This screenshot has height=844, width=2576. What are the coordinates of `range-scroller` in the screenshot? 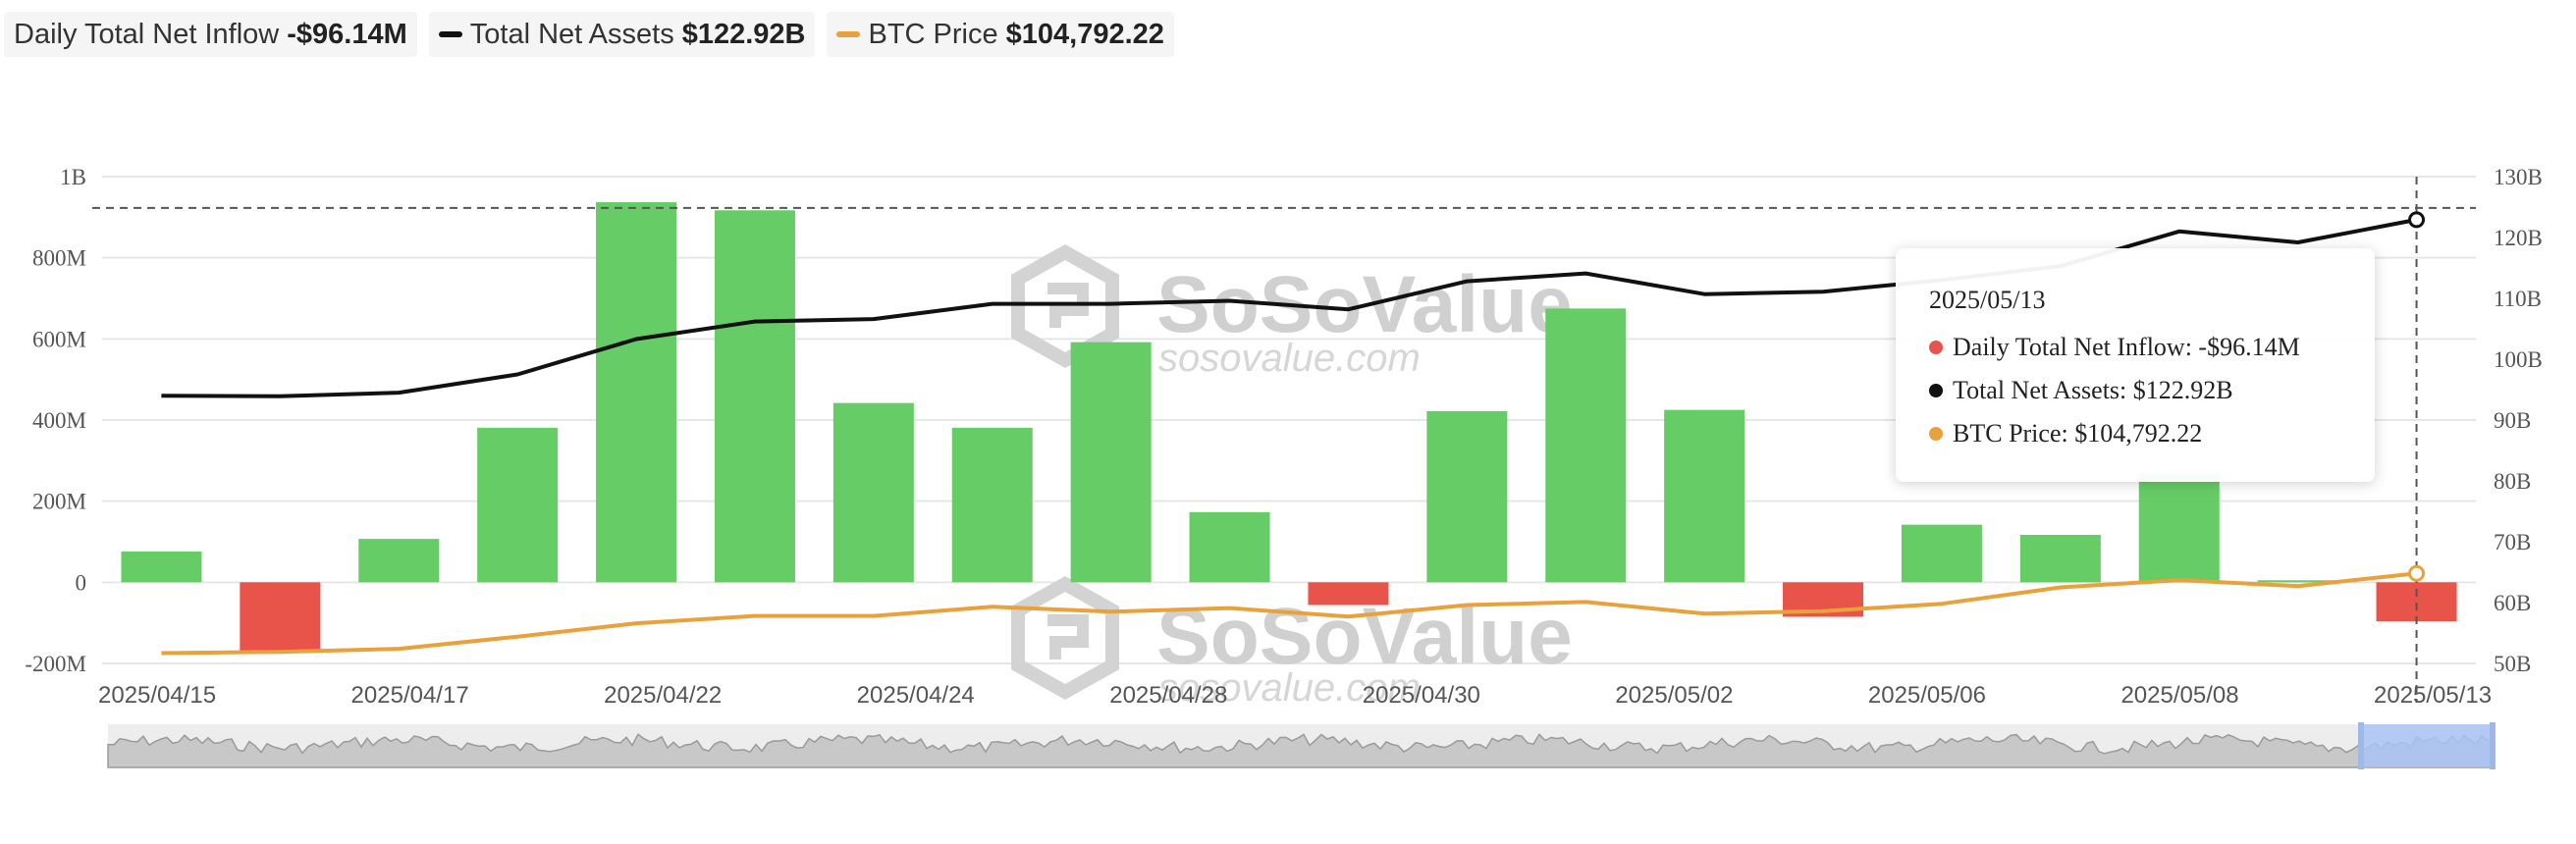 It's located at (1301, 745).